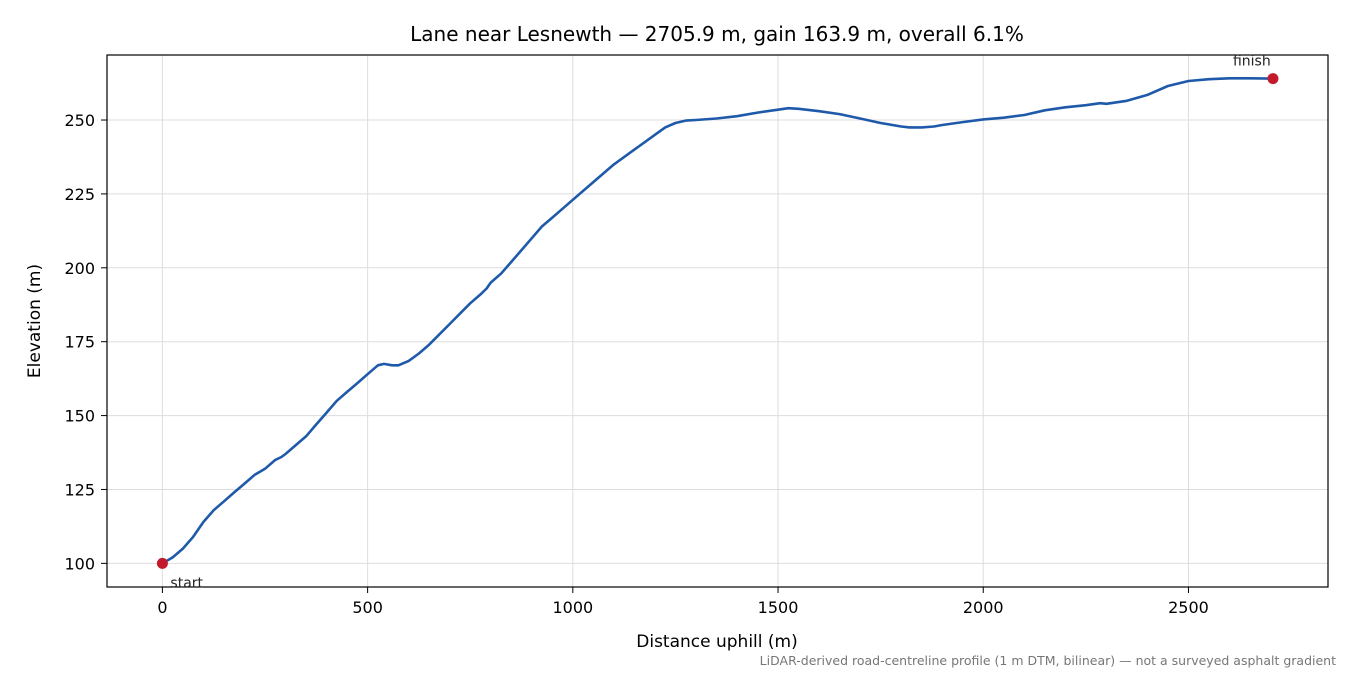 This screenshot has height=675, width=1350. I want to click on start-marker, so click(162, 563).